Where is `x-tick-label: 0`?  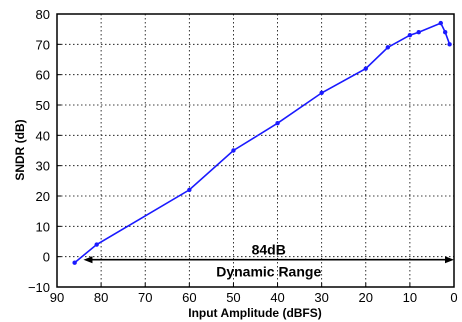
x-tick-label: 0 is located at coordinates (453, 297).